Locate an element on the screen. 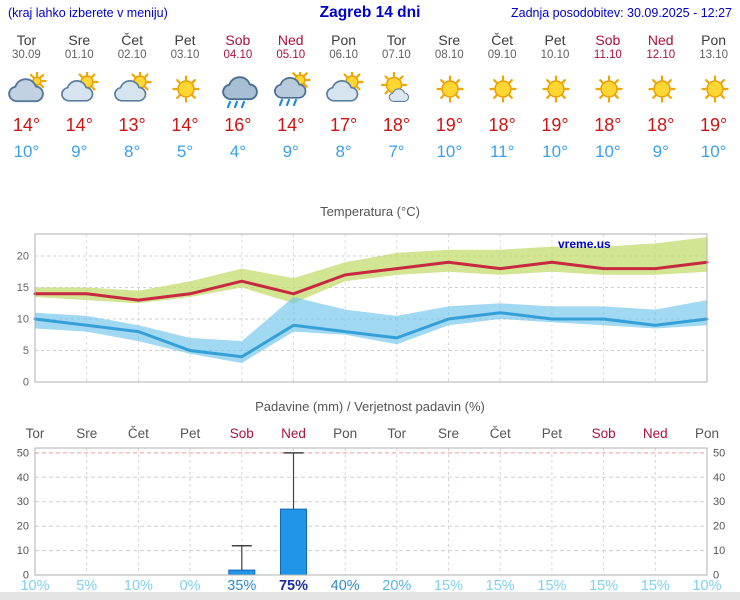 This screenshot has height=600, width=740. forecast-day-11-10: Sob 11.10 18° 10° is located at coordinates (607, 96).